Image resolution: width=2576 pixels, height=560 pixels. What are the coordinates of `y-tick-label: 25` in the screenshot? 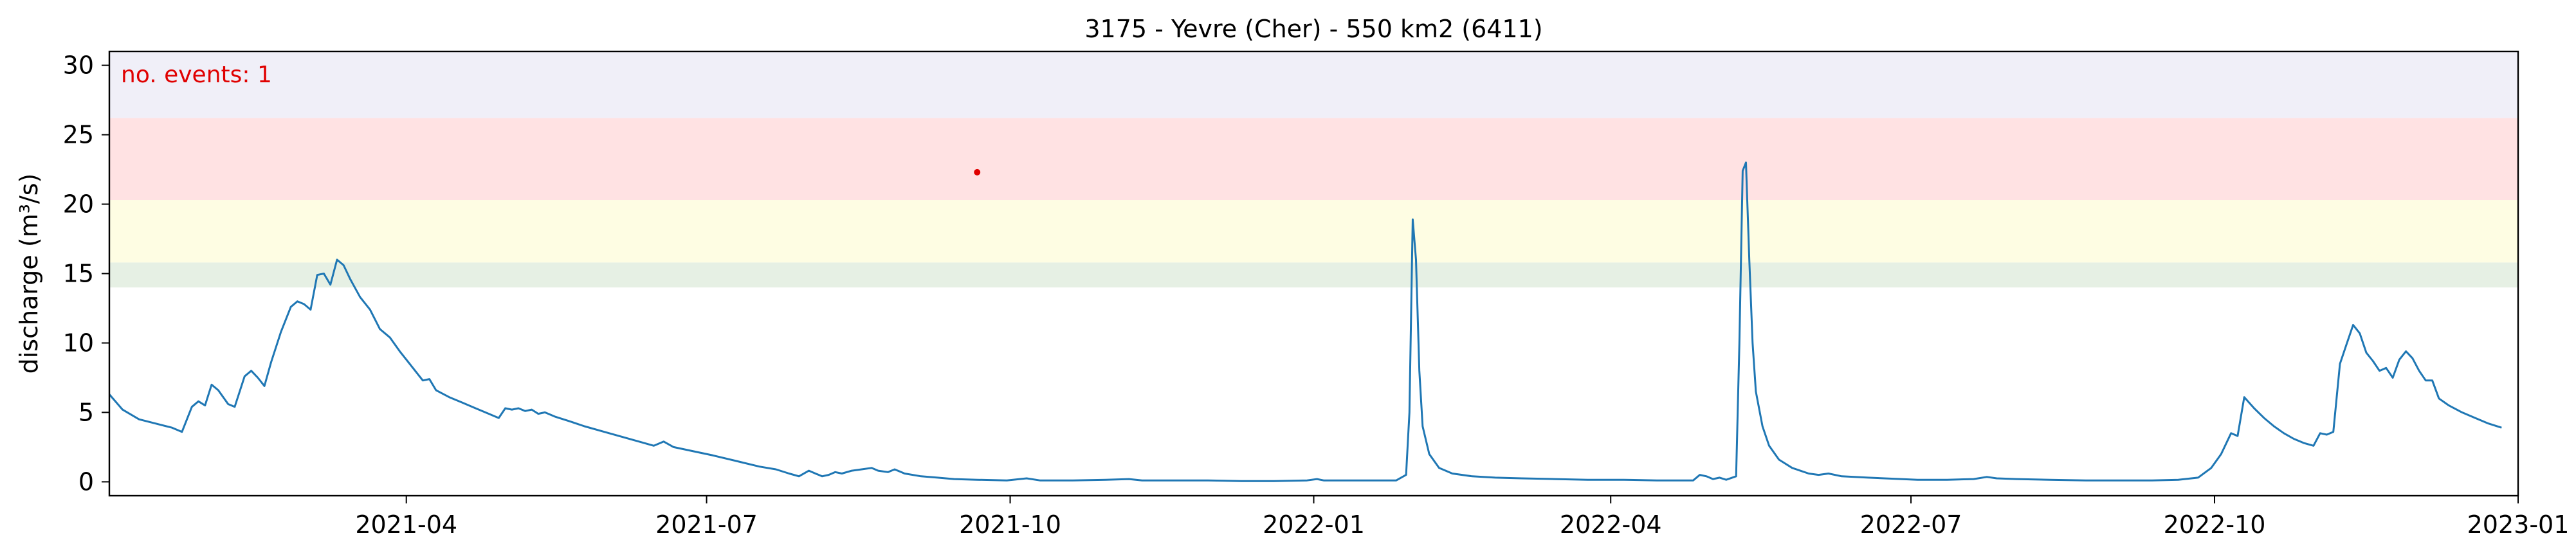 It's located at (78, 135).